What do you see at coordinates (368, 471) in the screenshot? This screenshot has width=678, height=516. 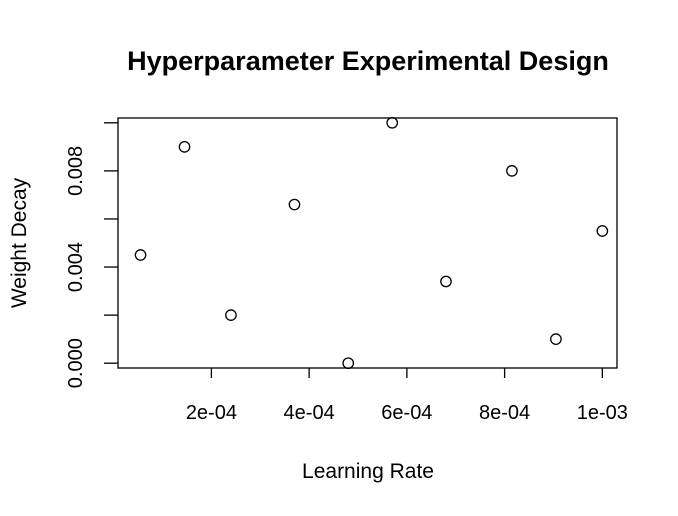 I see `x-axis-label: Learning Rate` at bounding box center [368, 471].